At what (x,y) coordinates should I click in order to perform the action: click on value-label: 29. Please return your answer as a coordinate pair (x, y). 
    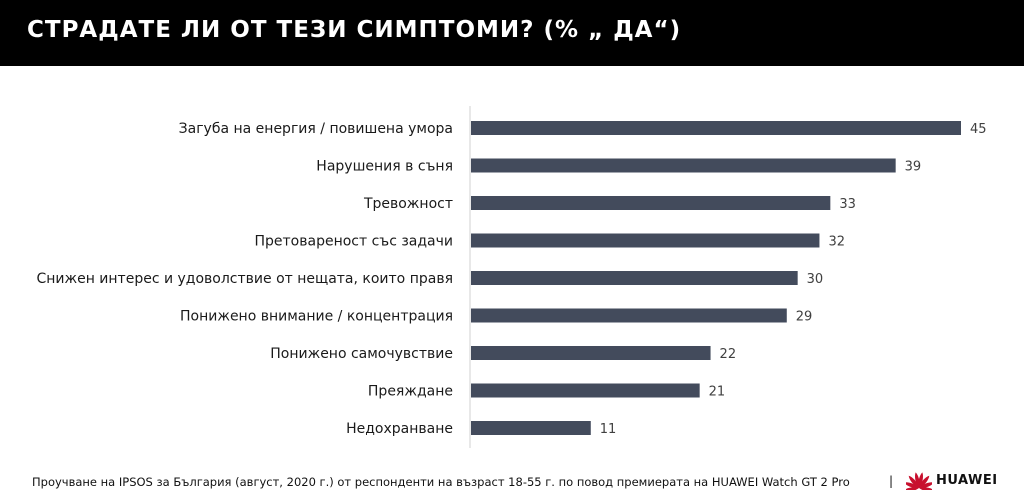
    Looking at the image, I should click on (804, 317).